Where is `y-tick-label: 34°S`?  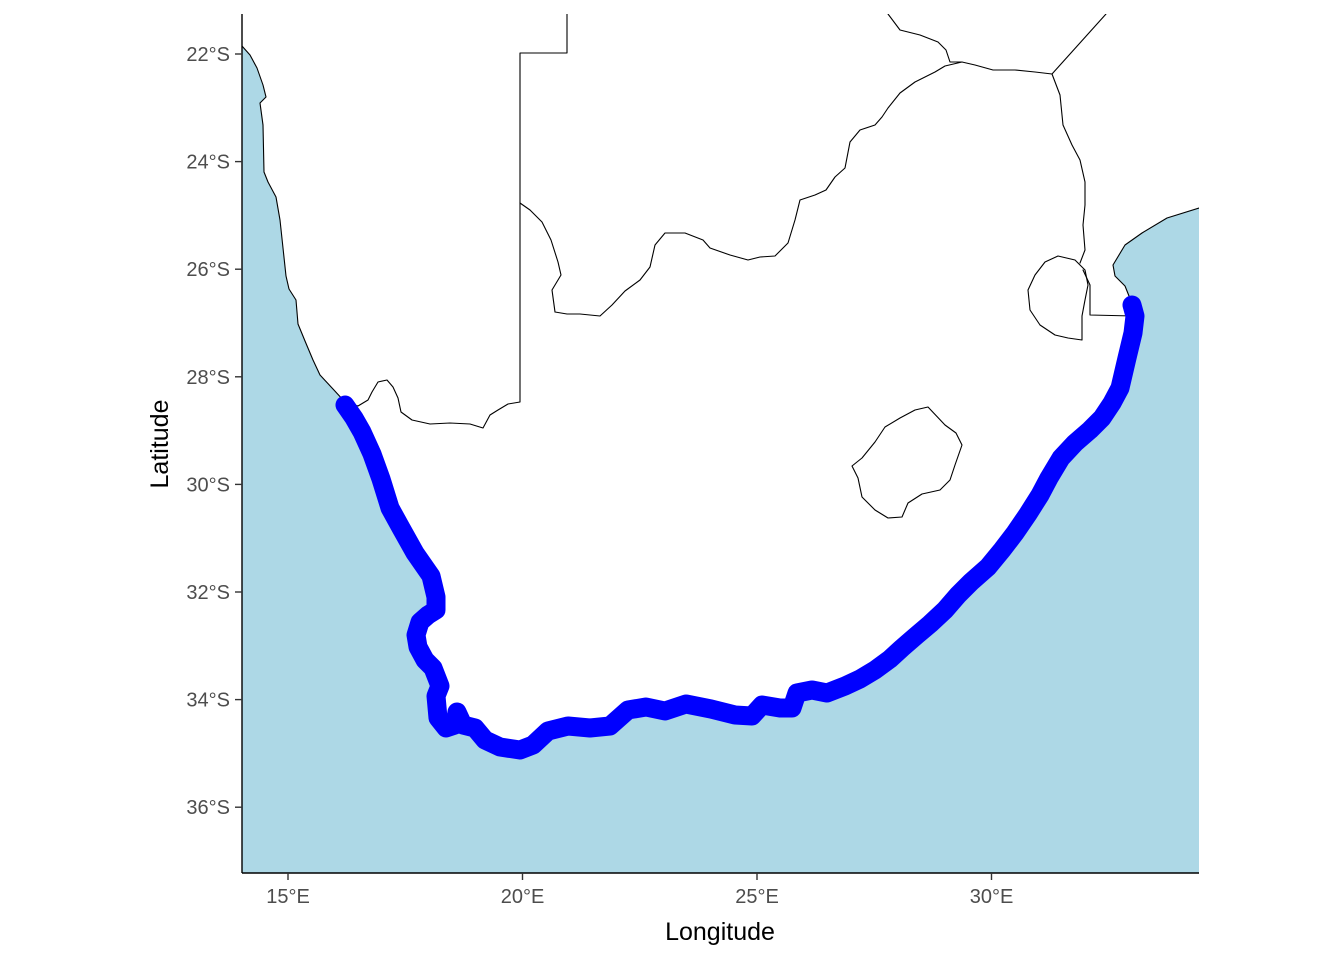 y-tick-label: 34°S is located at coordinates (208, 701).